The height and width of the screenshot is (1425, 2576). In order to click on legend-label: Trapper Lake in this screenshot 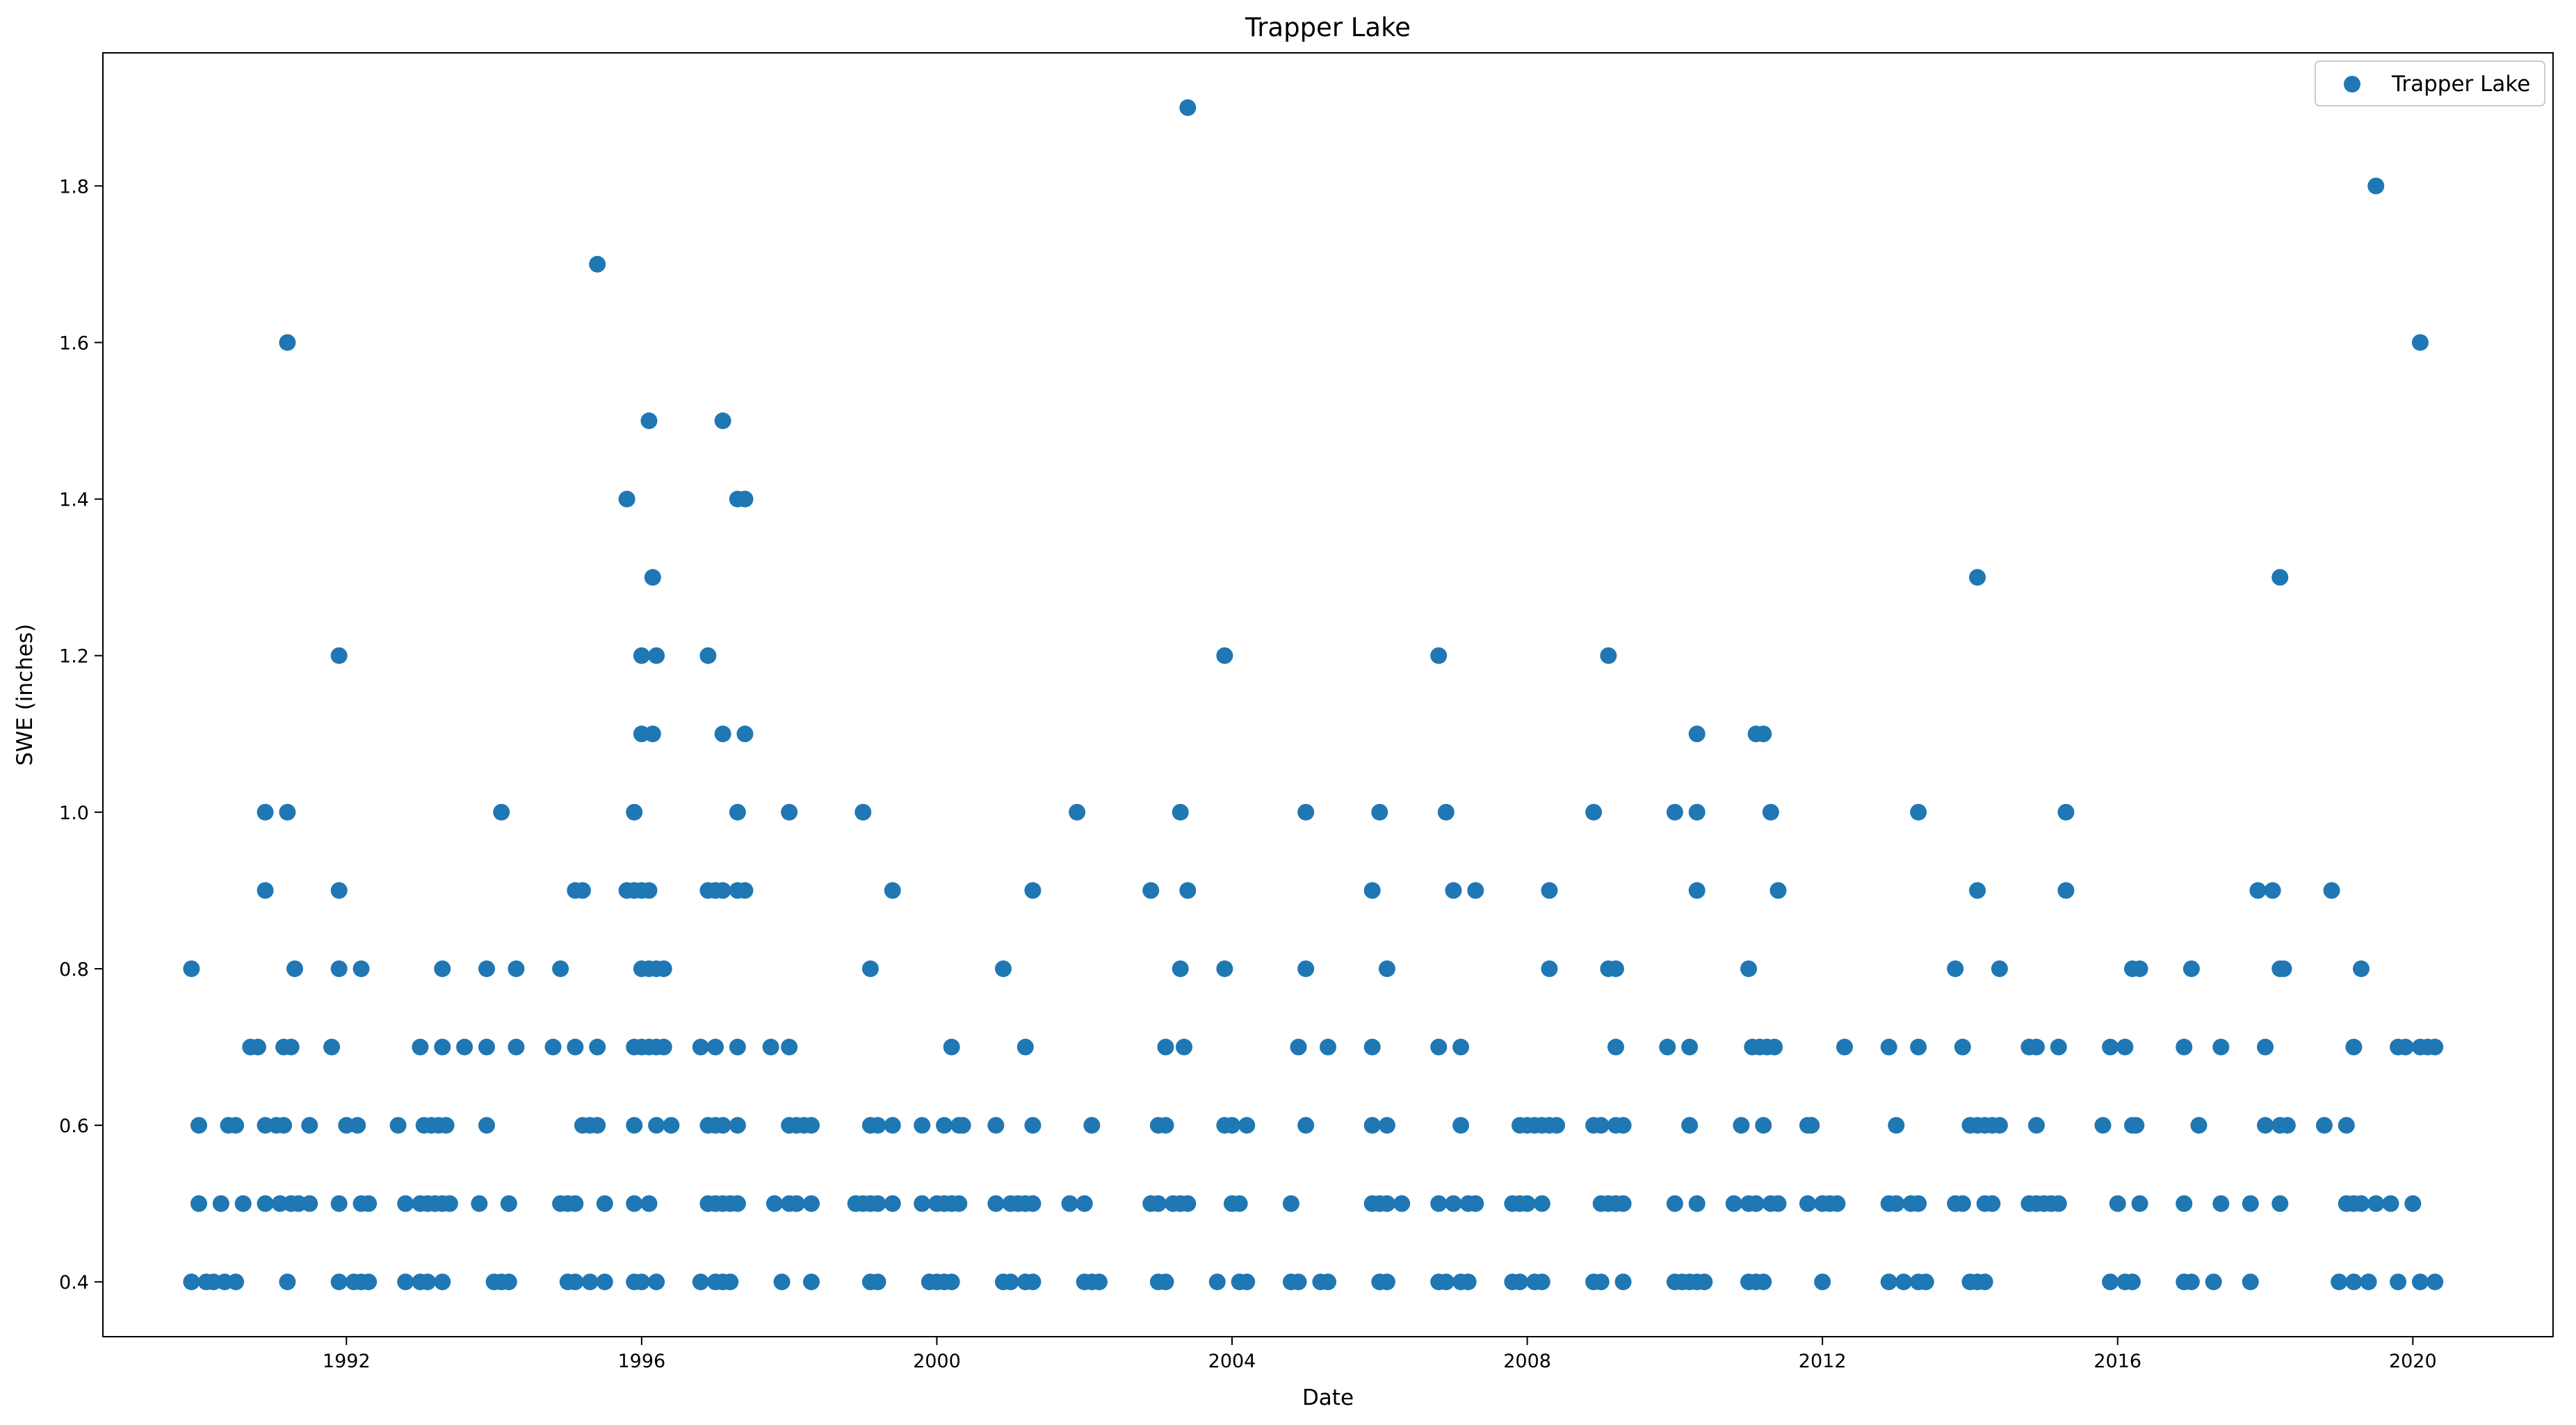, I will do `click(2460, 84)`.